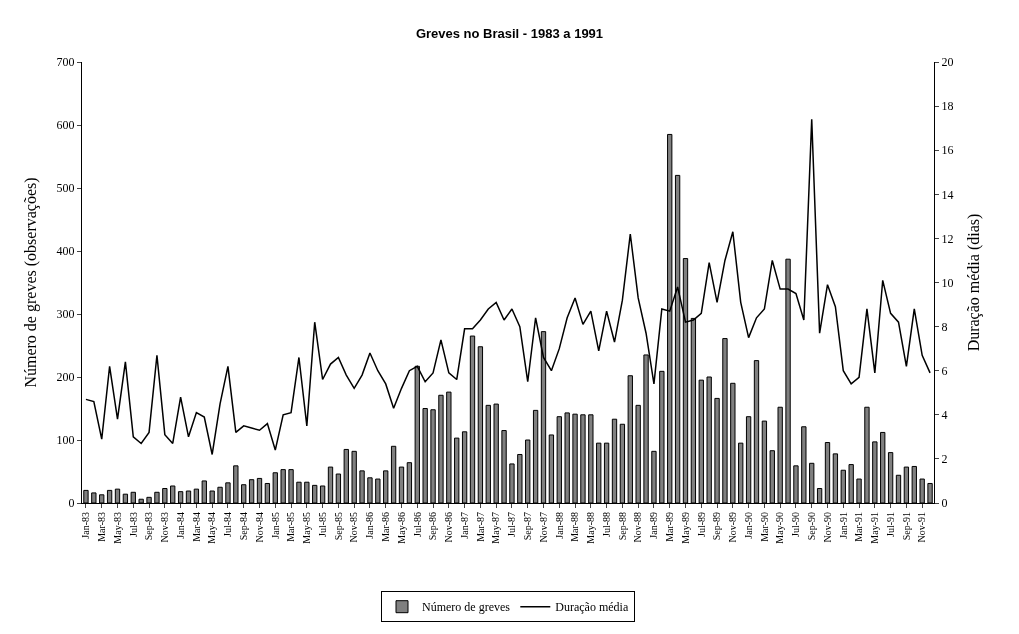 Image resolution: width=1019 pixels, height=634 pixels. I want to click on x-tick-label: May-89, so click(685, 528).